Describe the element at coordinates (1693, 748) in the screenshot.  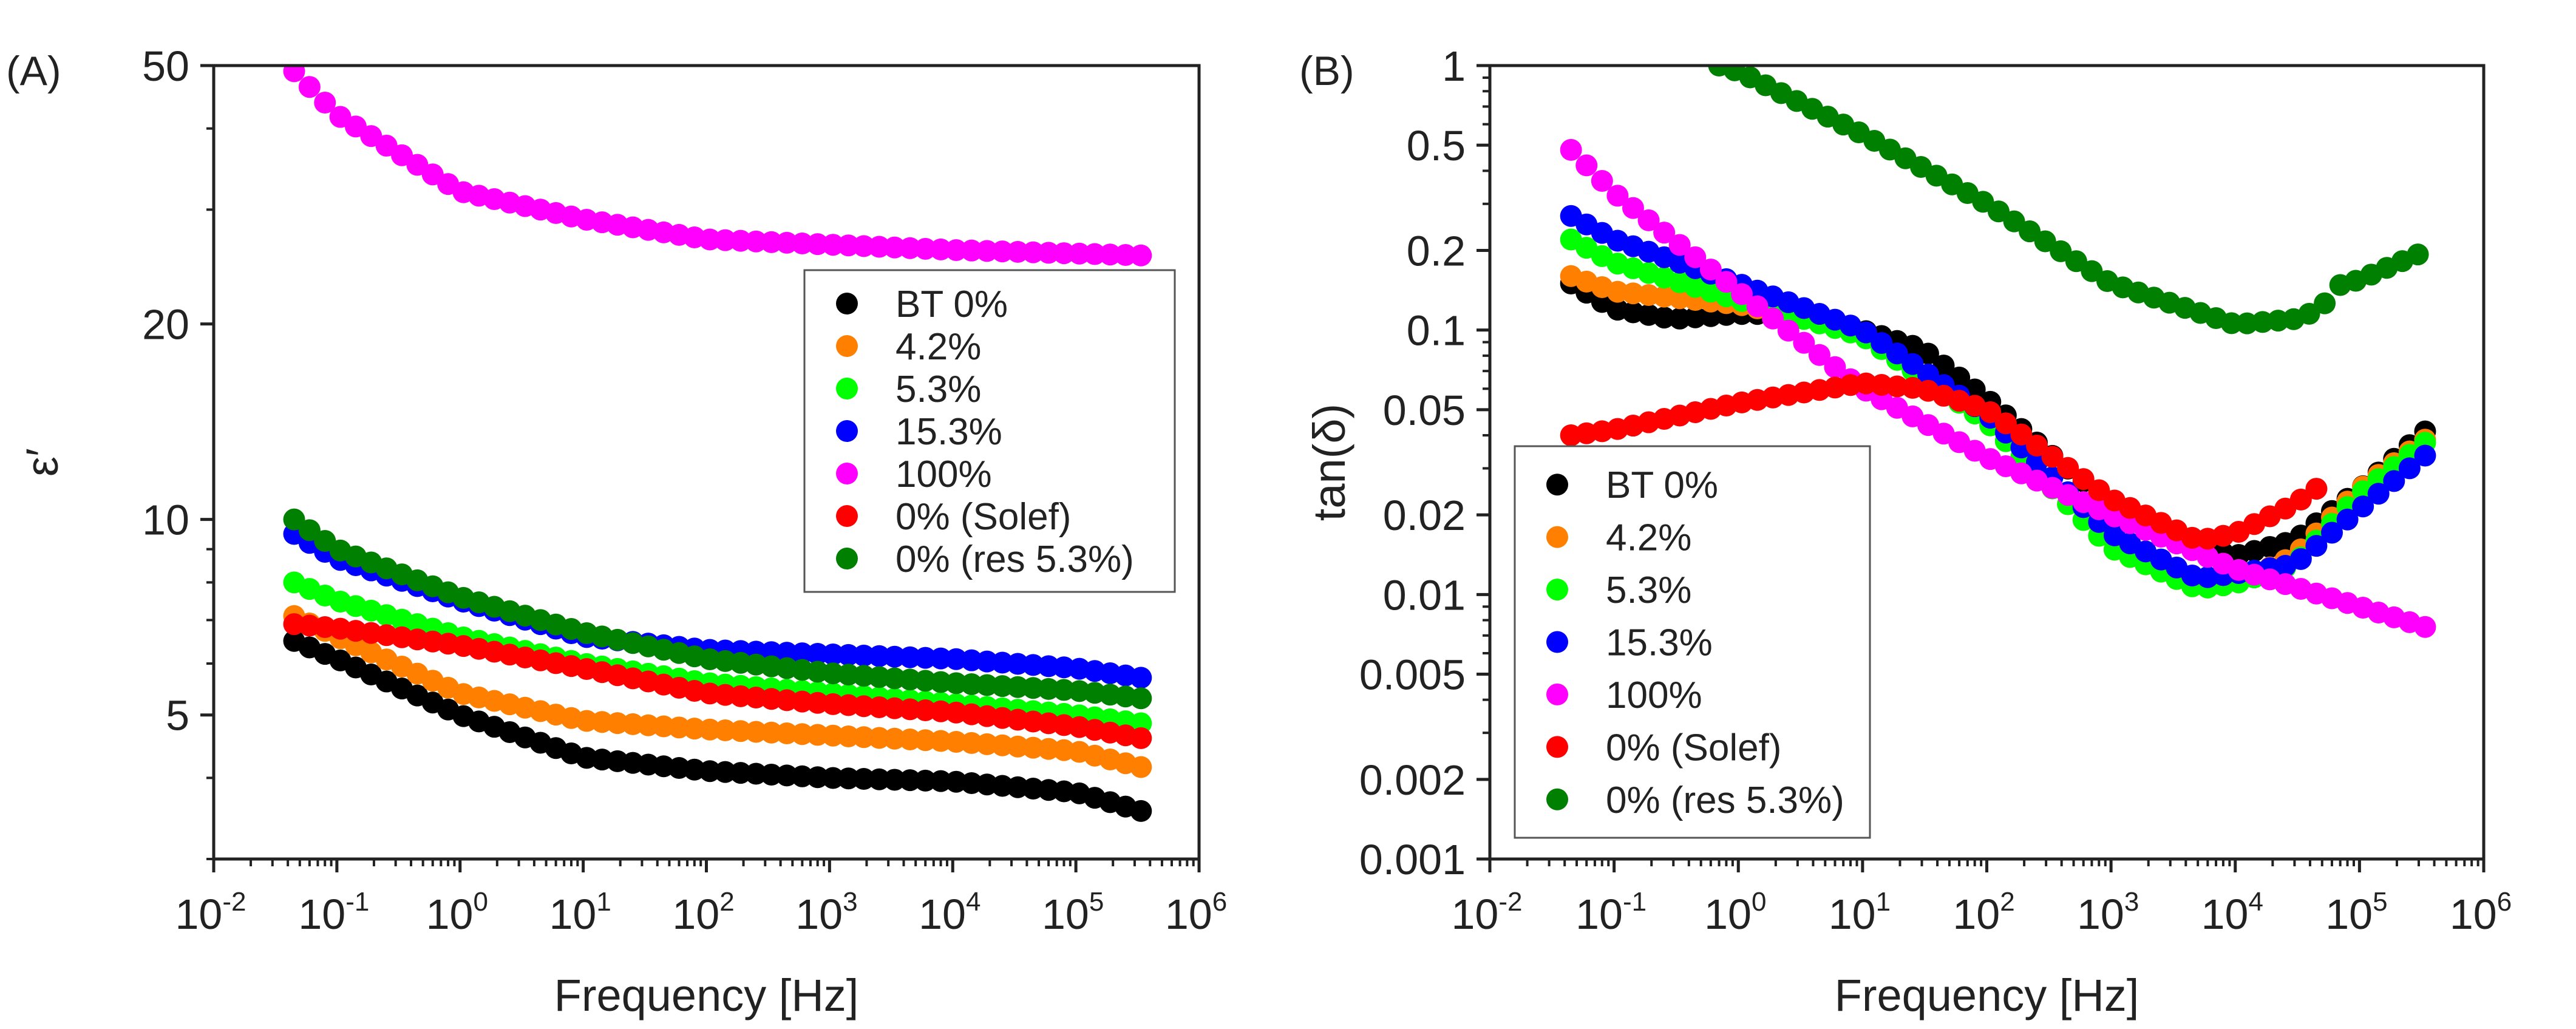
I see `legend-label: 0% (Solef)` at that location.